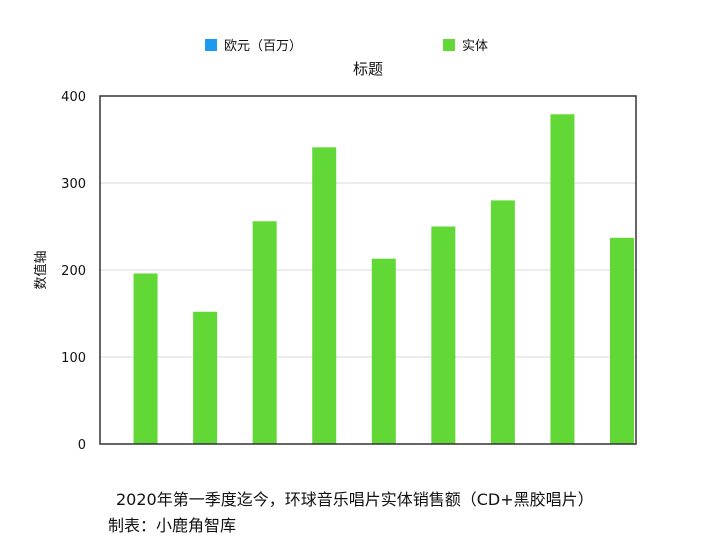 The height and width of the screenshot is (551, 720). I want to click on caption-line-2: 制表：小鹿角智库, so click(172, 525).